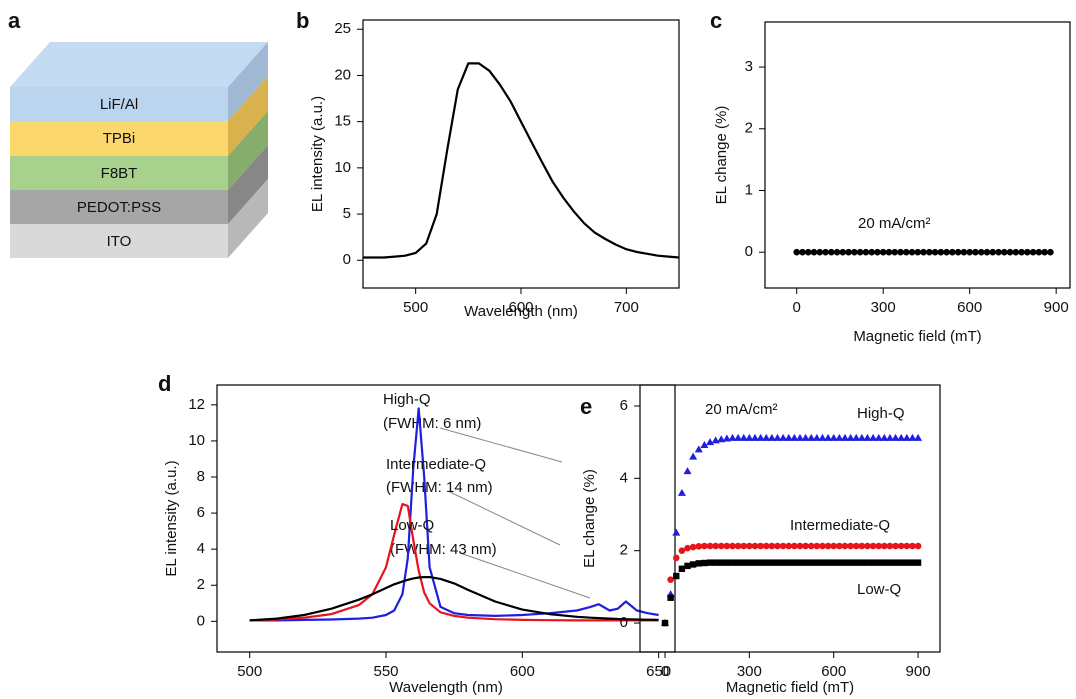 The height and width of the screenshot is (699, 1076). Describe the element at coordinates (201, 476) in the screenshot. I see `y-tick-label: 8` at that location.